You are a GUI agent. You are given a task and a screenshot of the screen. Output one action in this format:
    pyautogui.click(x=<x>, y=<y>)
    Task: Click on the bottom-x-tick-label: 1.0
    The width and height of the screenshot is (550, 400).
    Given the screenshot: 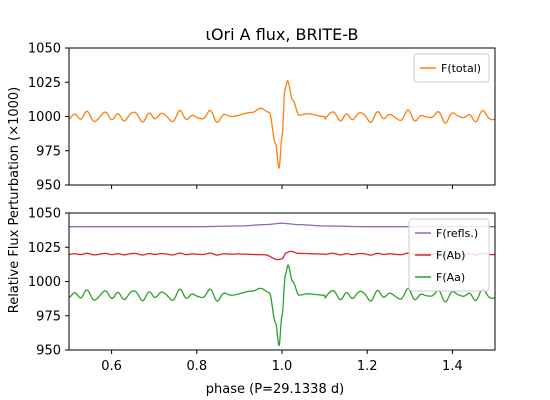 What is the action you would take?
    pyautogui.click(x=282, y=366)
    